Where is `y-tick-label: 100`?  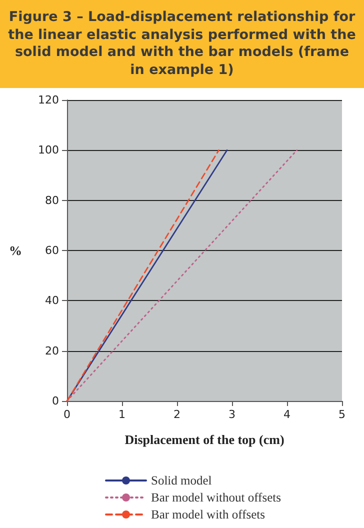 y-tick-label: 100 is located at coordinates (48, 150).